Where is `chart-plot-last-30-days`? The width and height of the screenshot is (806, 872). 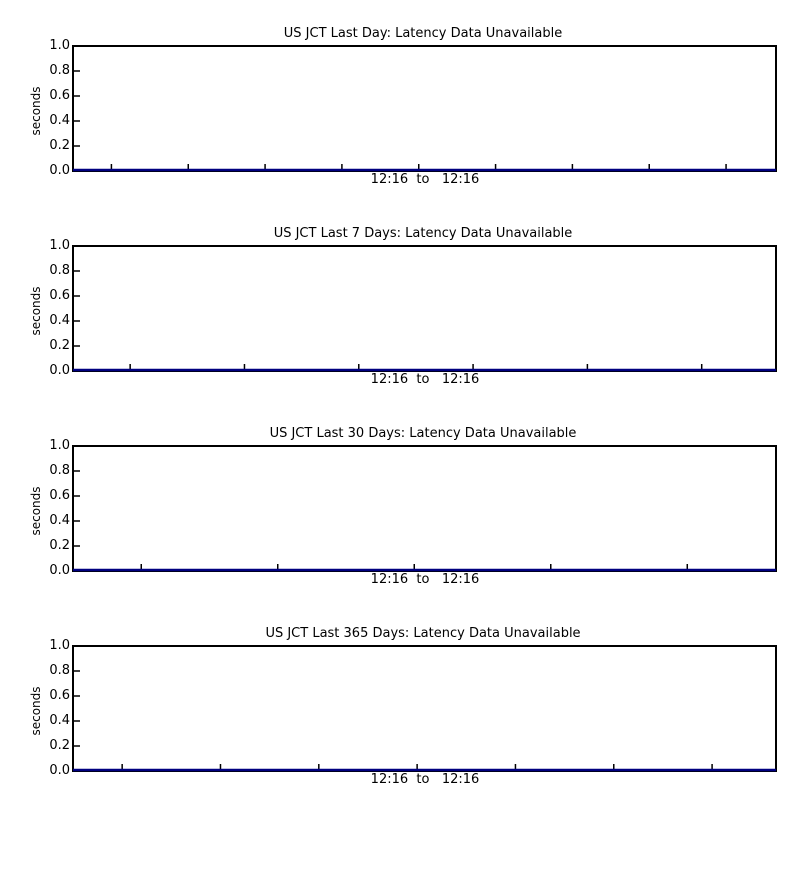
chart-plot-last-30-days is located at coordinates (424, 508).